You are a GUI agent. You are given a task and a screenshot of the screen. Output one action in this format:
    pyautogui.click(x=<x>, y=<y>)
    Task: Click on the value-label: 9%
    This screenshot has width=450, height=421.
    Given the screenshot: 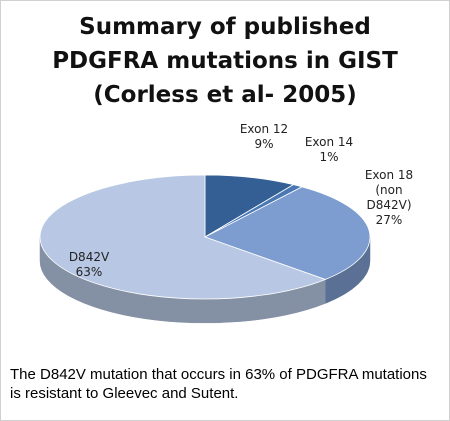 What is the action you would take?
    pyautogui.click(x=264, y=144)
    